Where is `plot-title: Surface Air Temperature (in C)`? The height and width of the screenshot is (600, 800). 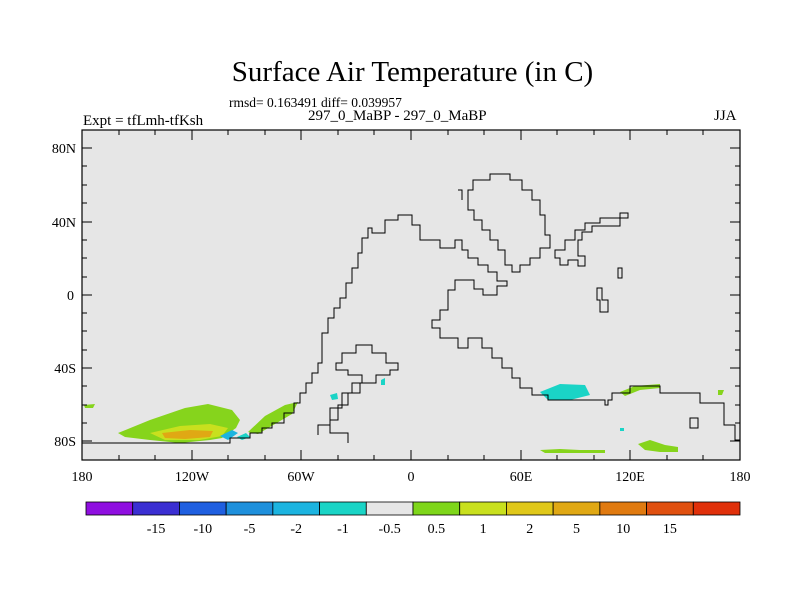
plot-title: Surface Air Temperature (in C) is located at coordinates (412, 72).